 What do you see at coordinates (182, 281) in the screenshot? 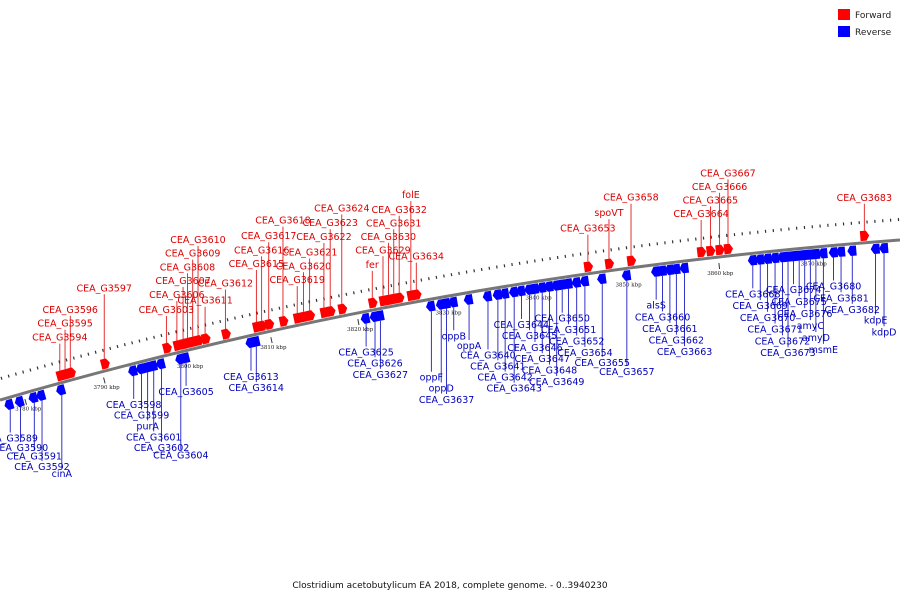
I see `forward-gene-label: CEA_G3607` at bounding box center [182, 281].